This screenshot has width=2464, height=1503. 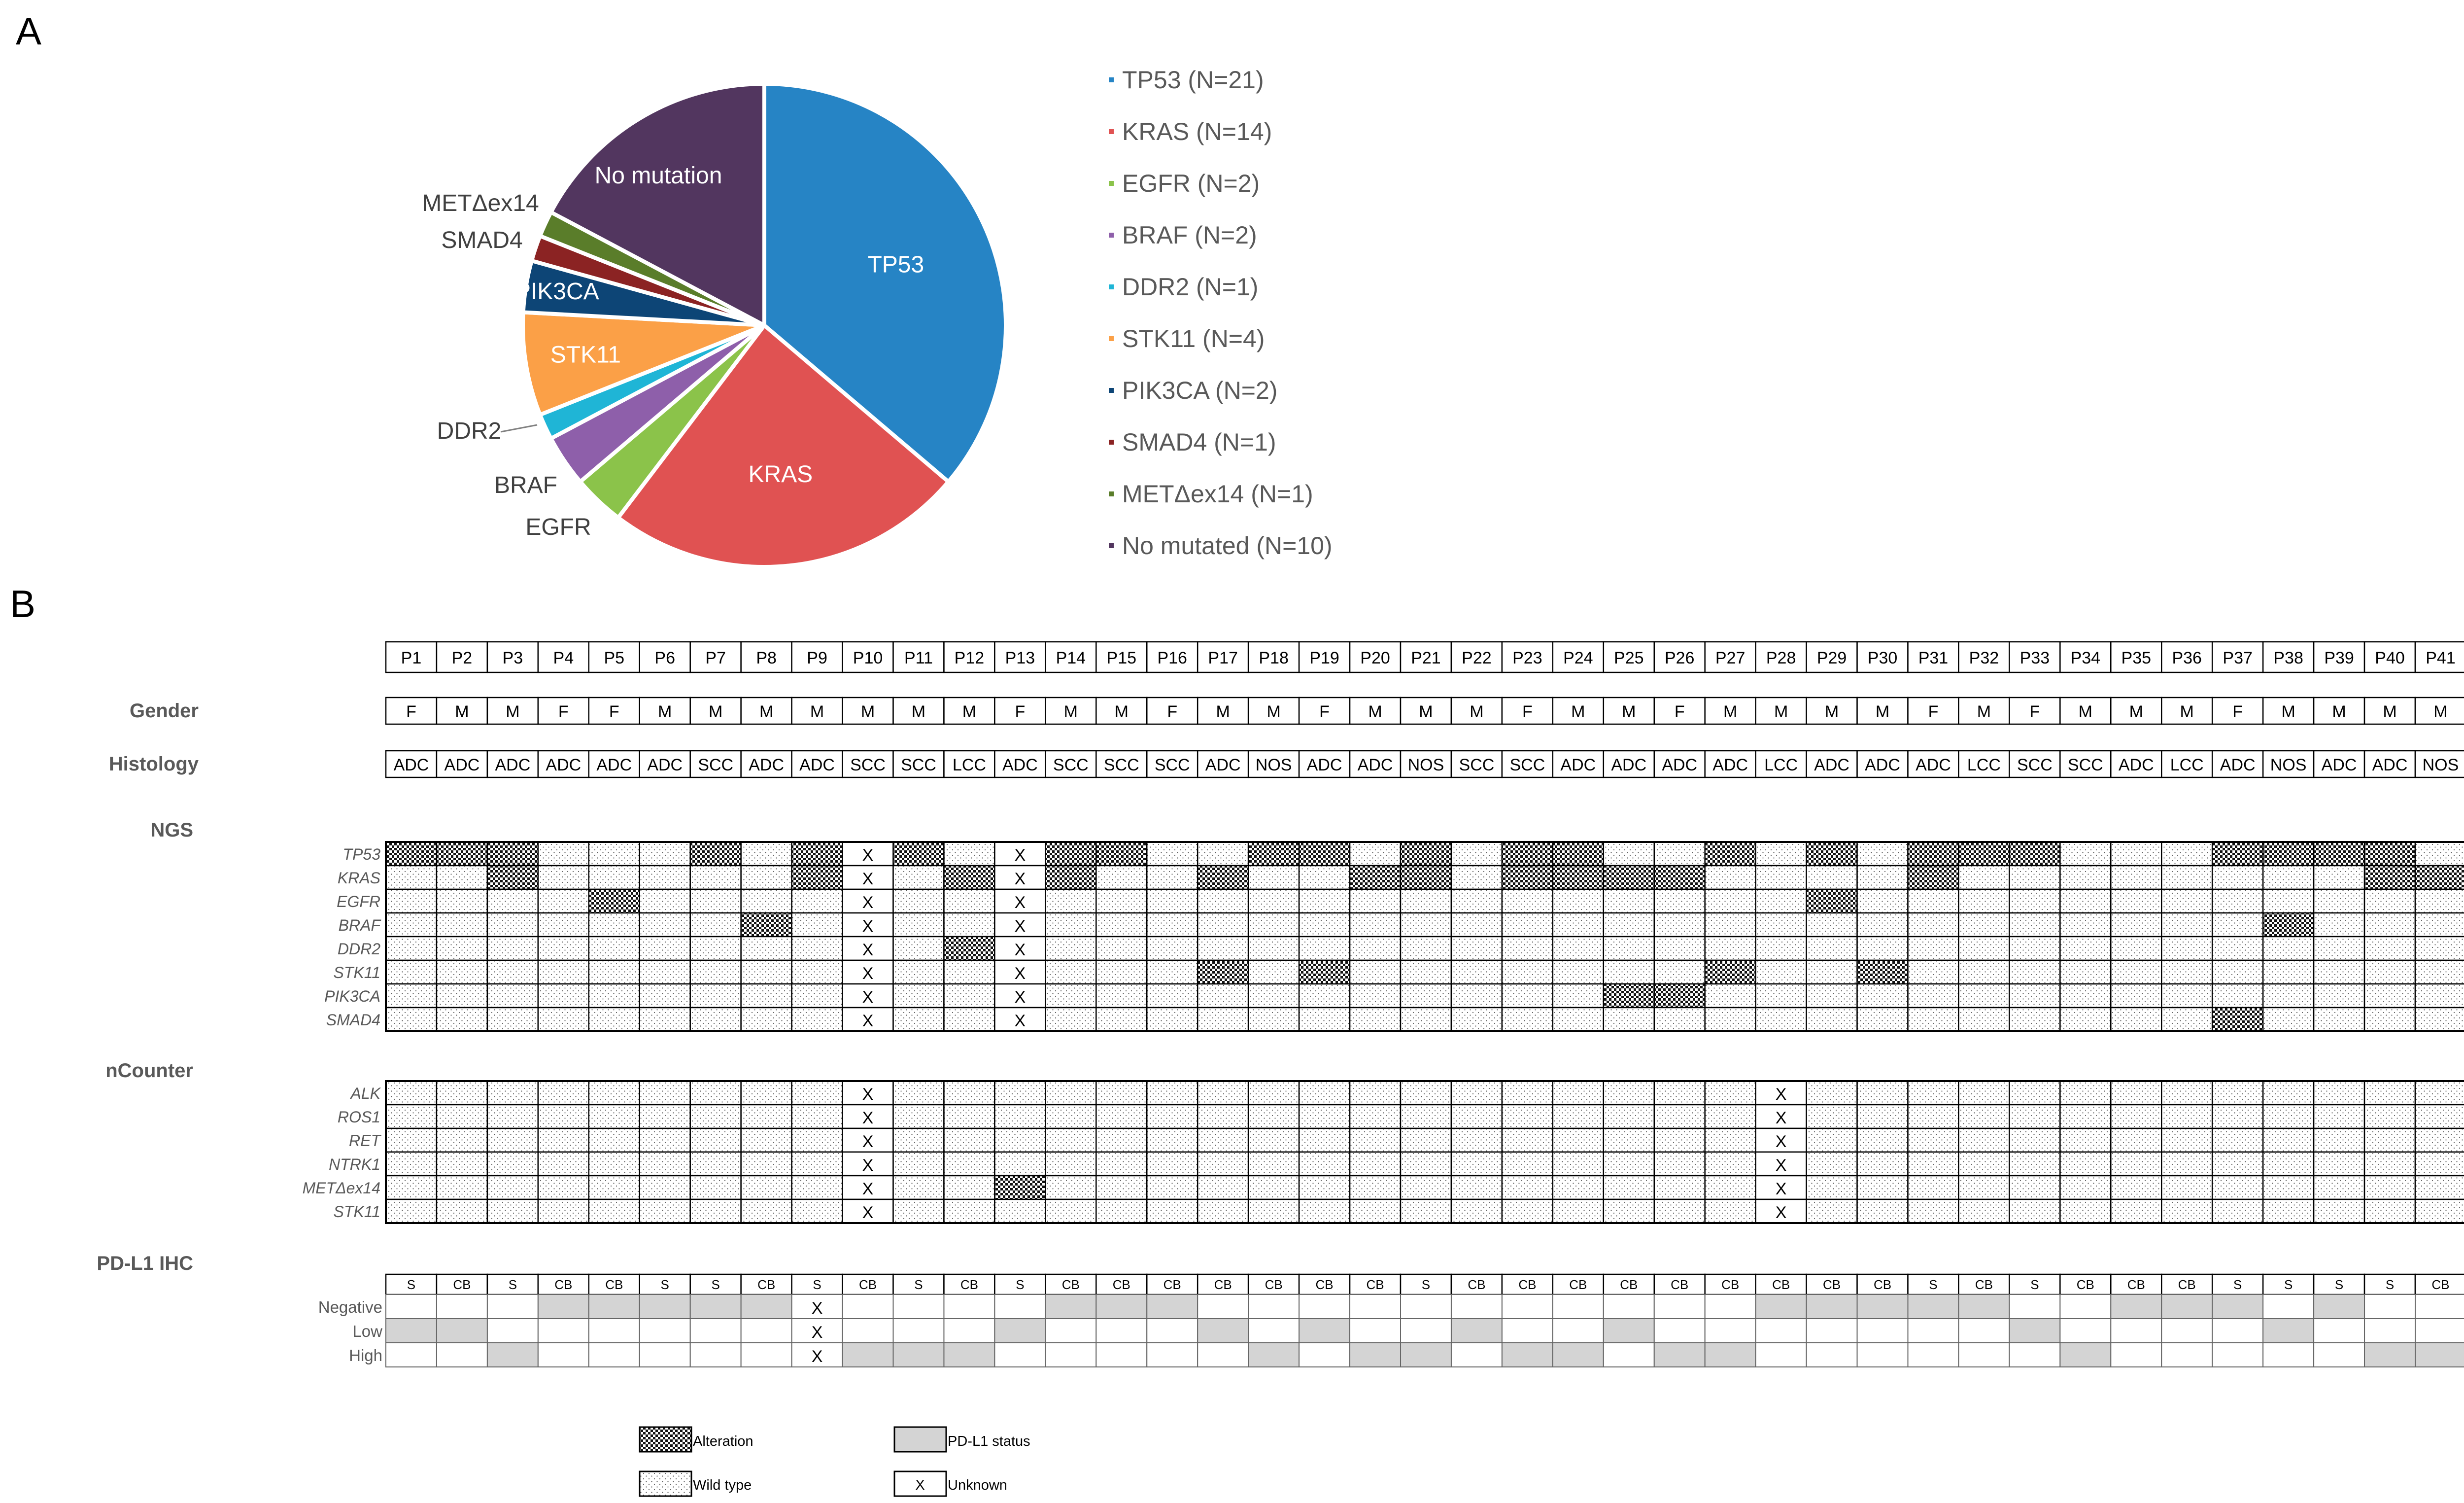 I want to click on row-label-pdl1: PD-L1 IHC, so click(x=145, y=1263).